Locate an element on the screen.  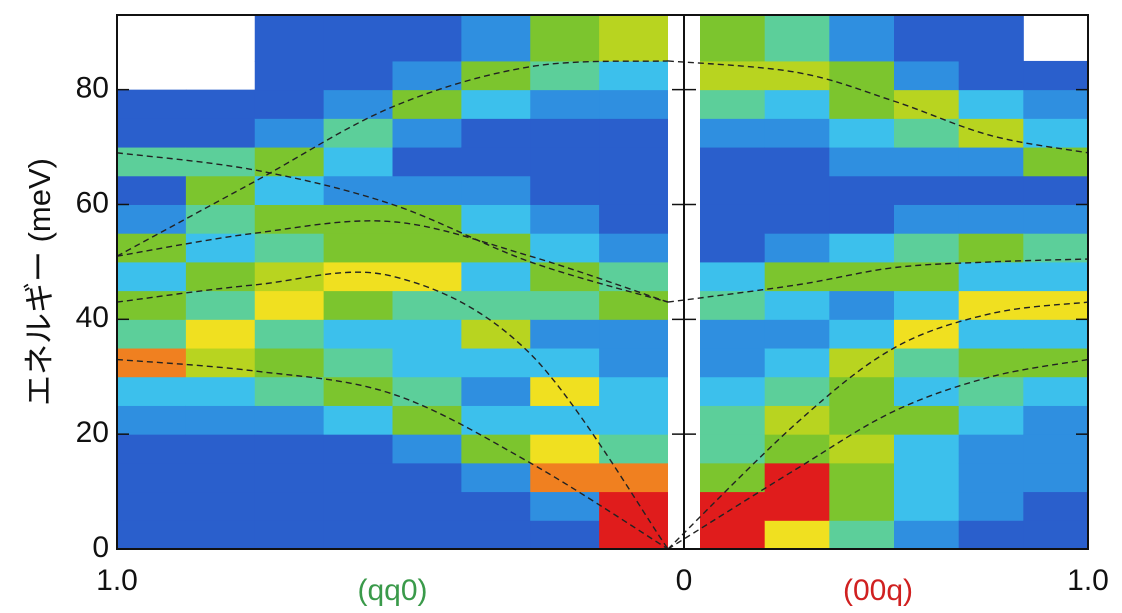
y-tick-label: 0 is located at coordinates (100, 547).